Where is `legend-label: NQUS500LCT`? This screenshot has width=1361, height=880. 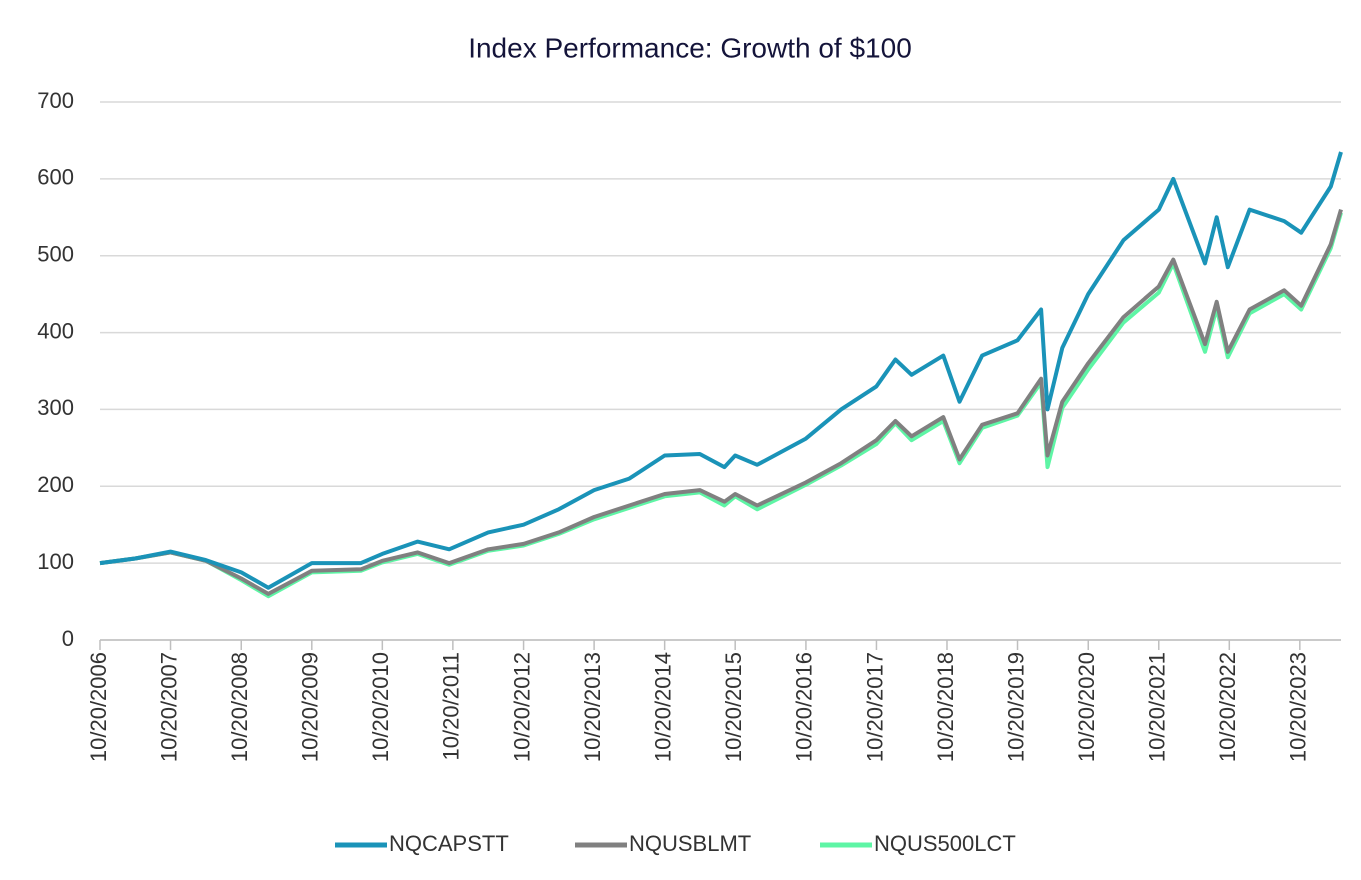 legend-label: NQUS500LCT is located at coordinates (945, 843).